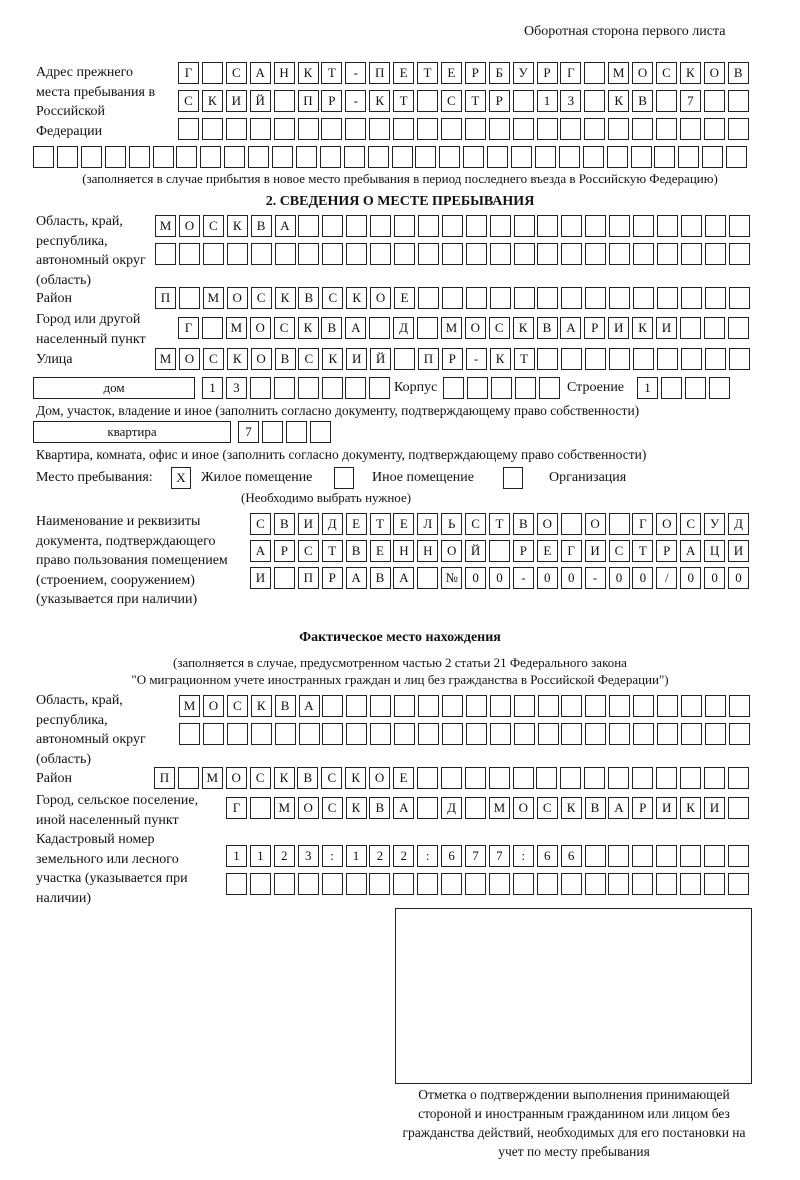 This screenshot has height=1180, width=800. What do you see at coordinates (738, 524) in the screenshot?
I see `char-cell: Д` at bounding box center [738, 524].